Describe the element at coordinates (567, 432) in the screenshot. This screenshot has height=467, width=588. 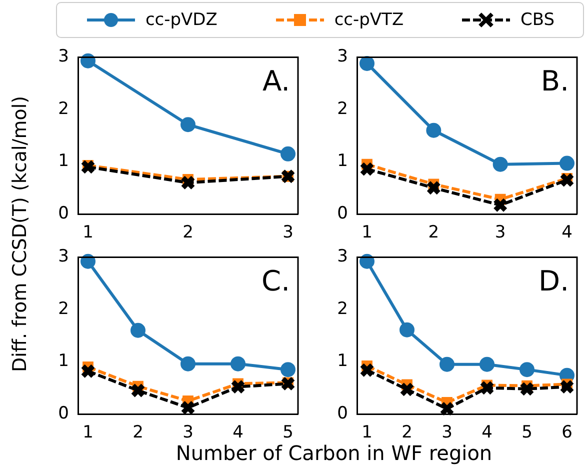
I see `x-tick-label: 6` at that location.